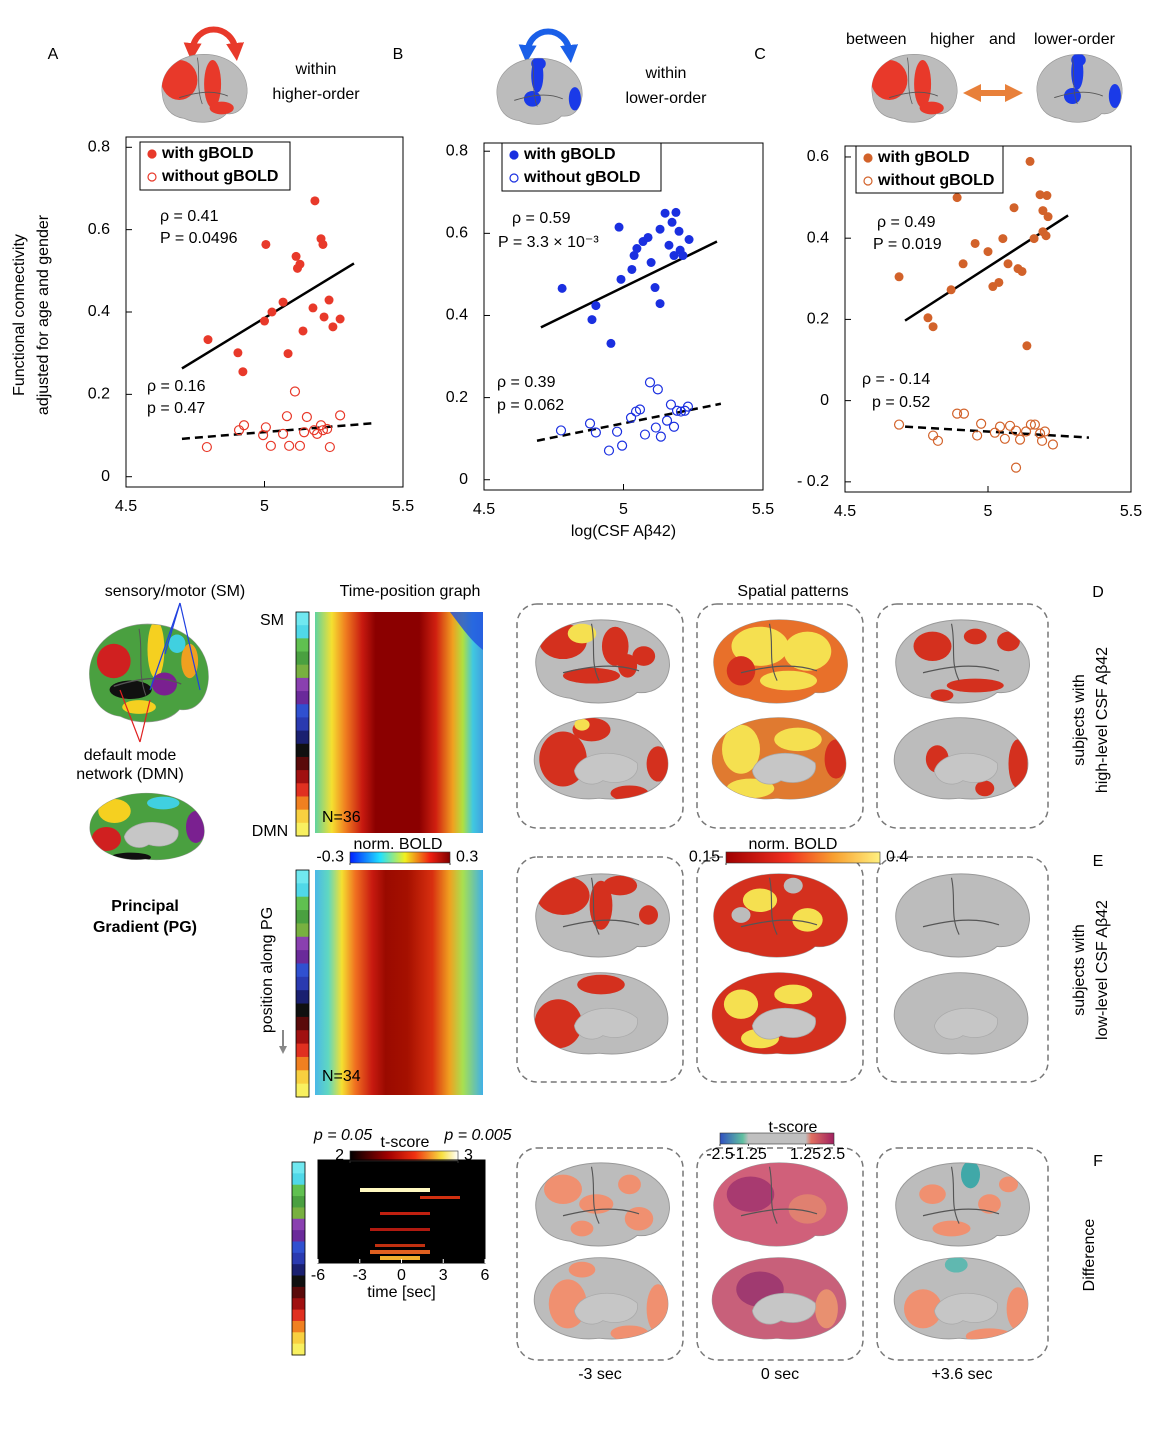 The width and height of the screenshot is (1172, 1432). I want to click on header: between, so click(876, 39).